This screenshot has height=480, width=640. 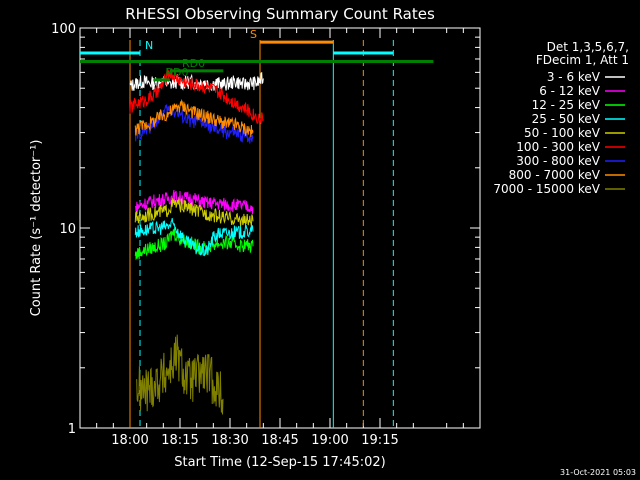 I want to click on x-tick-label: 18:00, so click(x=129, y=440).